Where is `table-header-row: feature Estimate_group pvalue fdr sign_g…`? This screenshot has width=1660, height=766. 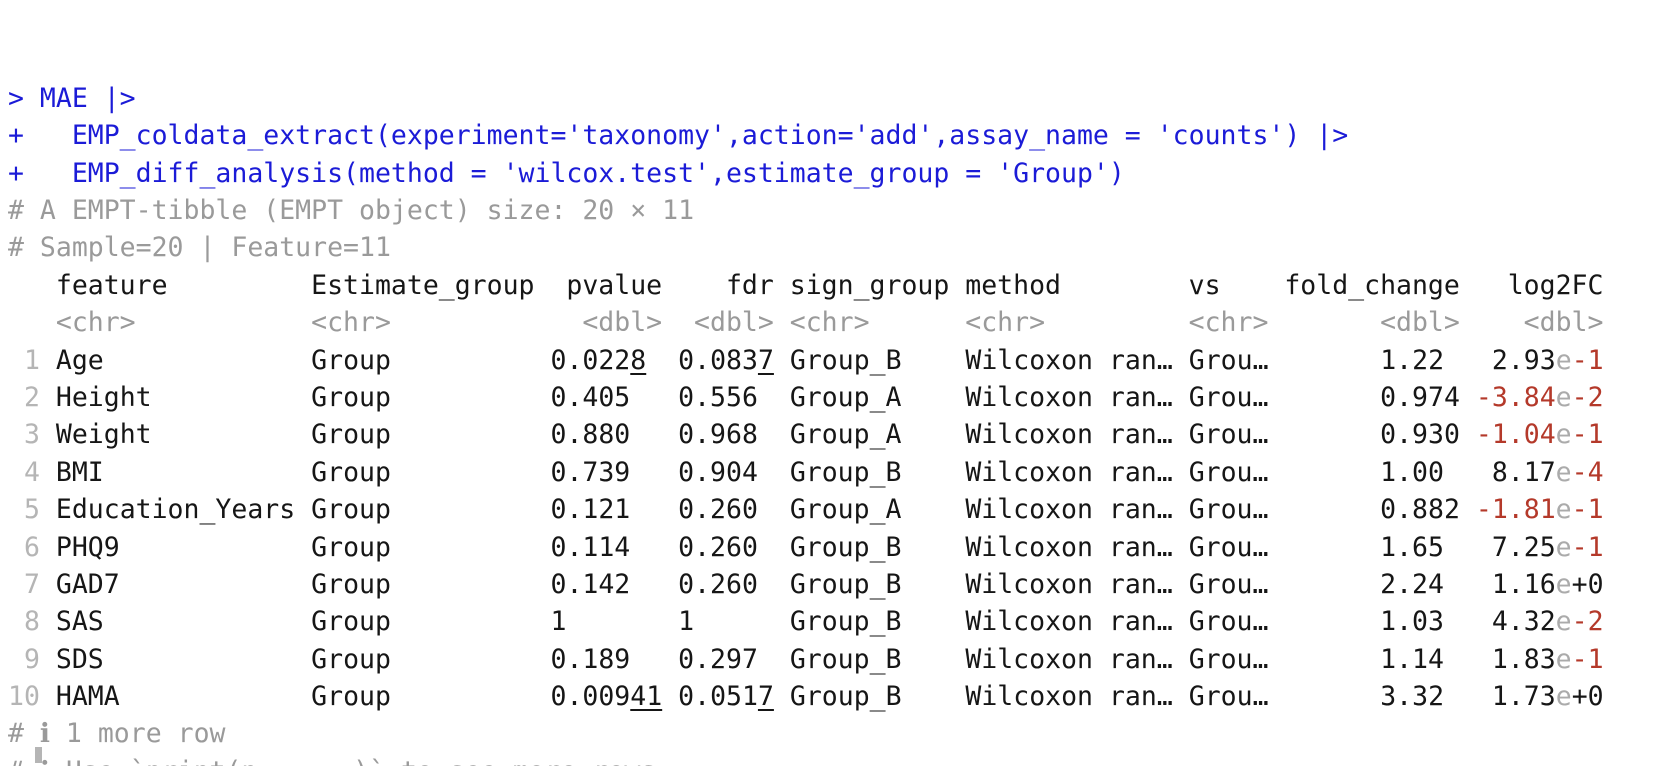
table-header-row: feature Estimate_group pvalue fdr sign_g… is located at coordinates (834, 285).